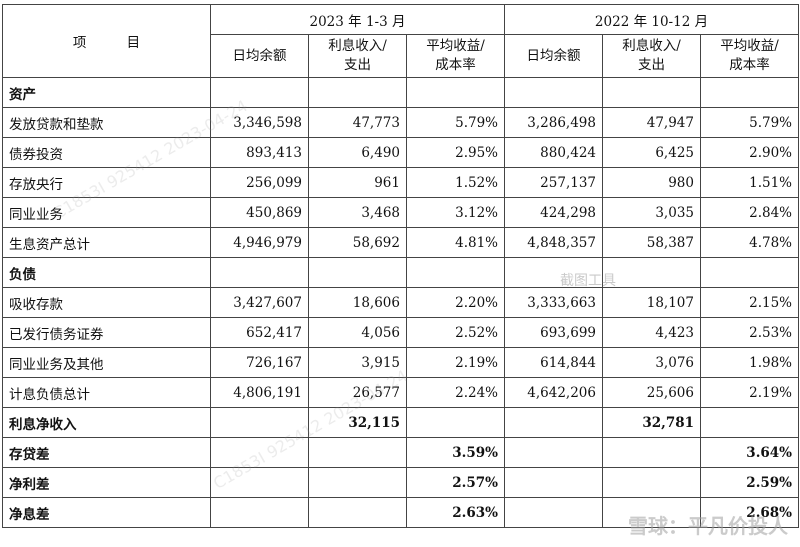 The image size is (800, 547). Describe the element at coordinates (357, 422) in the screenshot. I see `table-cell: 32,115` at that location.